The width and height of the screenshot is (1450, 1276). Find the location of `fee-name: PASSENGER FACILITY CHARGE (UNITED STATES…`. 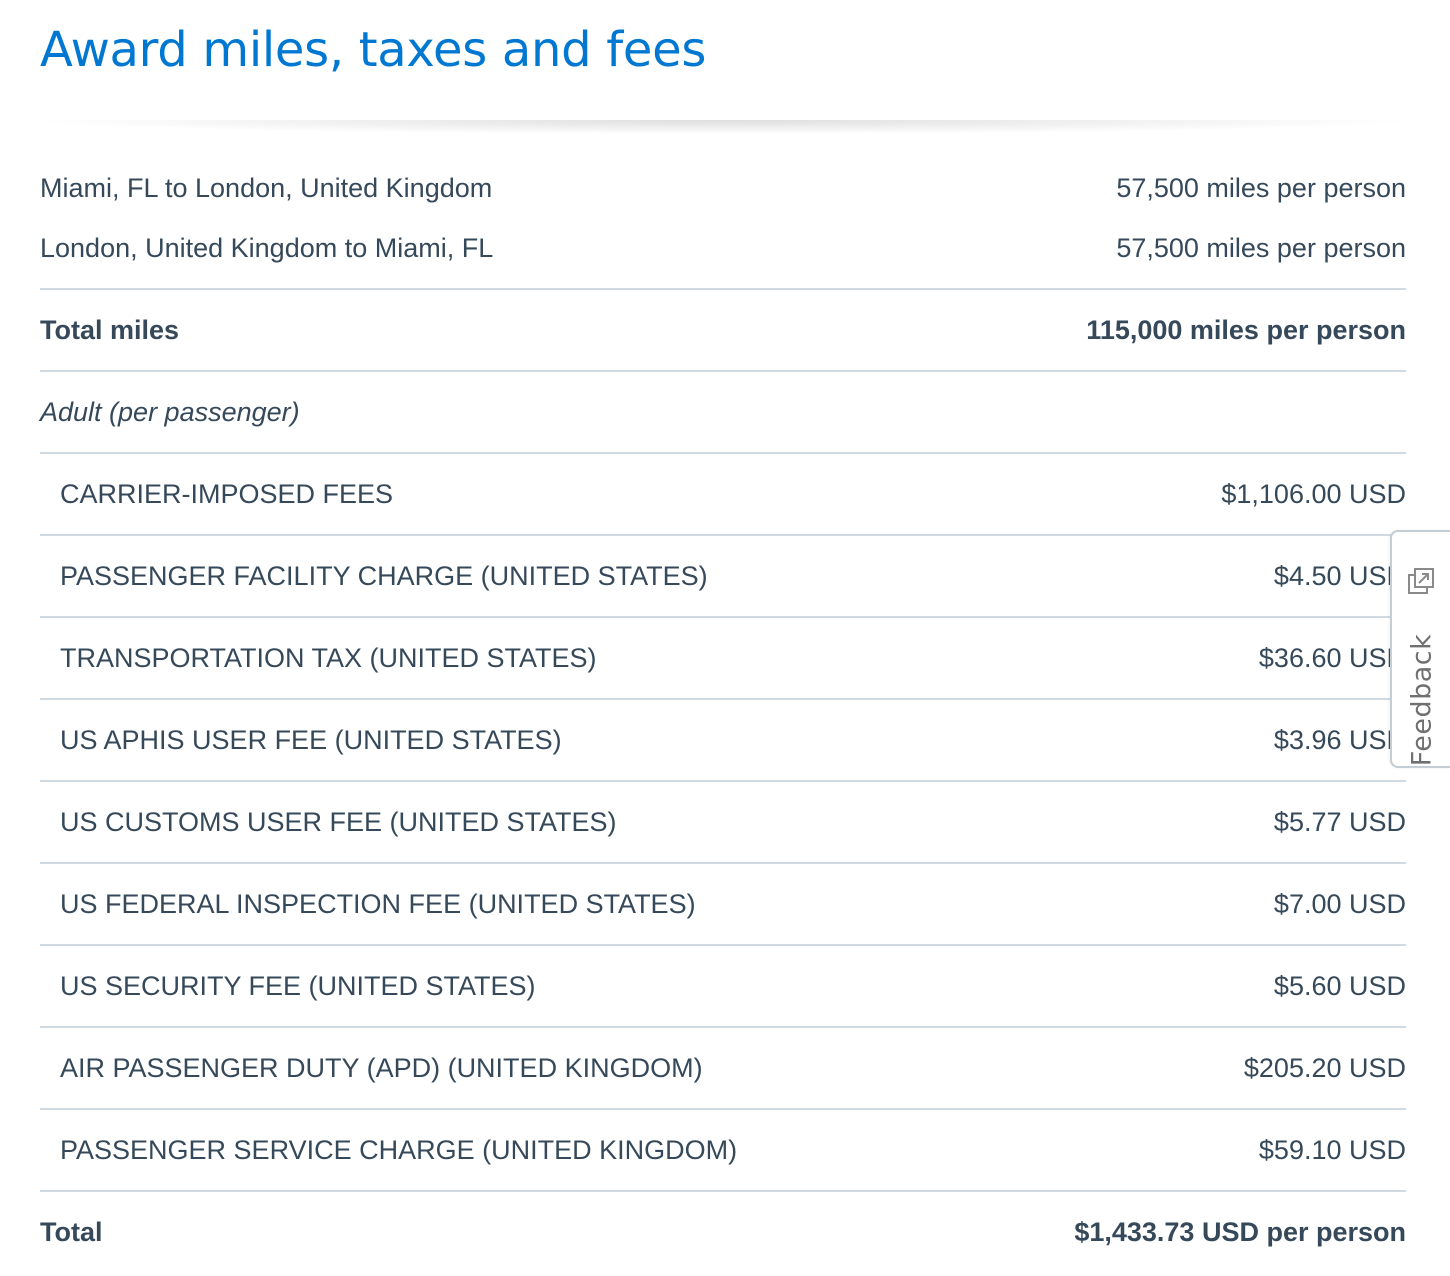

fee-name: PASSENGER FACILITY CHARGE (UNITED STATES… is located at coordinates (384, 575).